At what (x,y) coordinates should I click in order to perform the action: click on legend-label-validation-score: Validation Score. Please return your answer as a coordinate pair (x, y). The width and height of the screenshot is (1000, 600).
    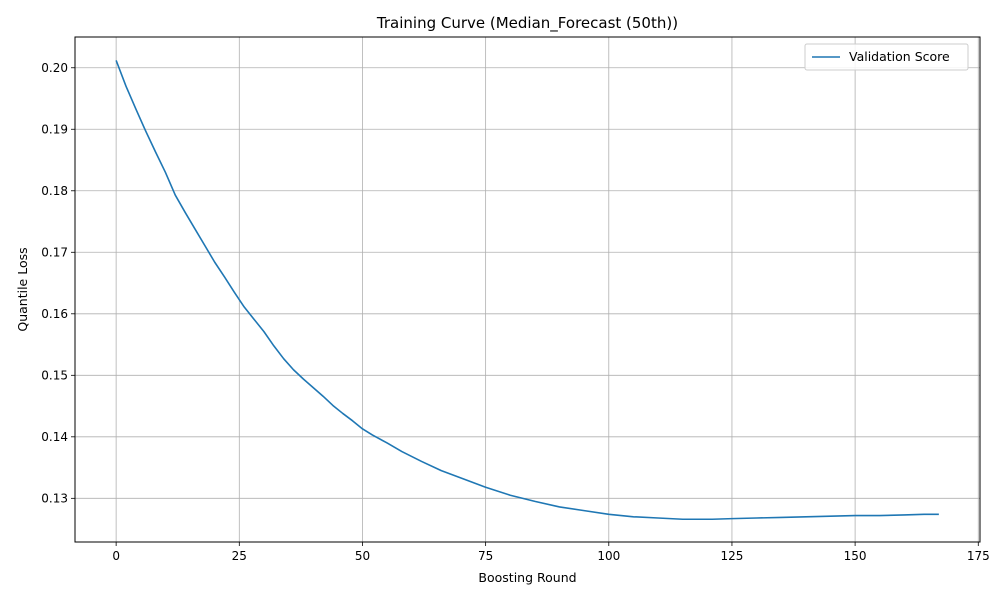
    Looking at the image, I should click on (899, 56).